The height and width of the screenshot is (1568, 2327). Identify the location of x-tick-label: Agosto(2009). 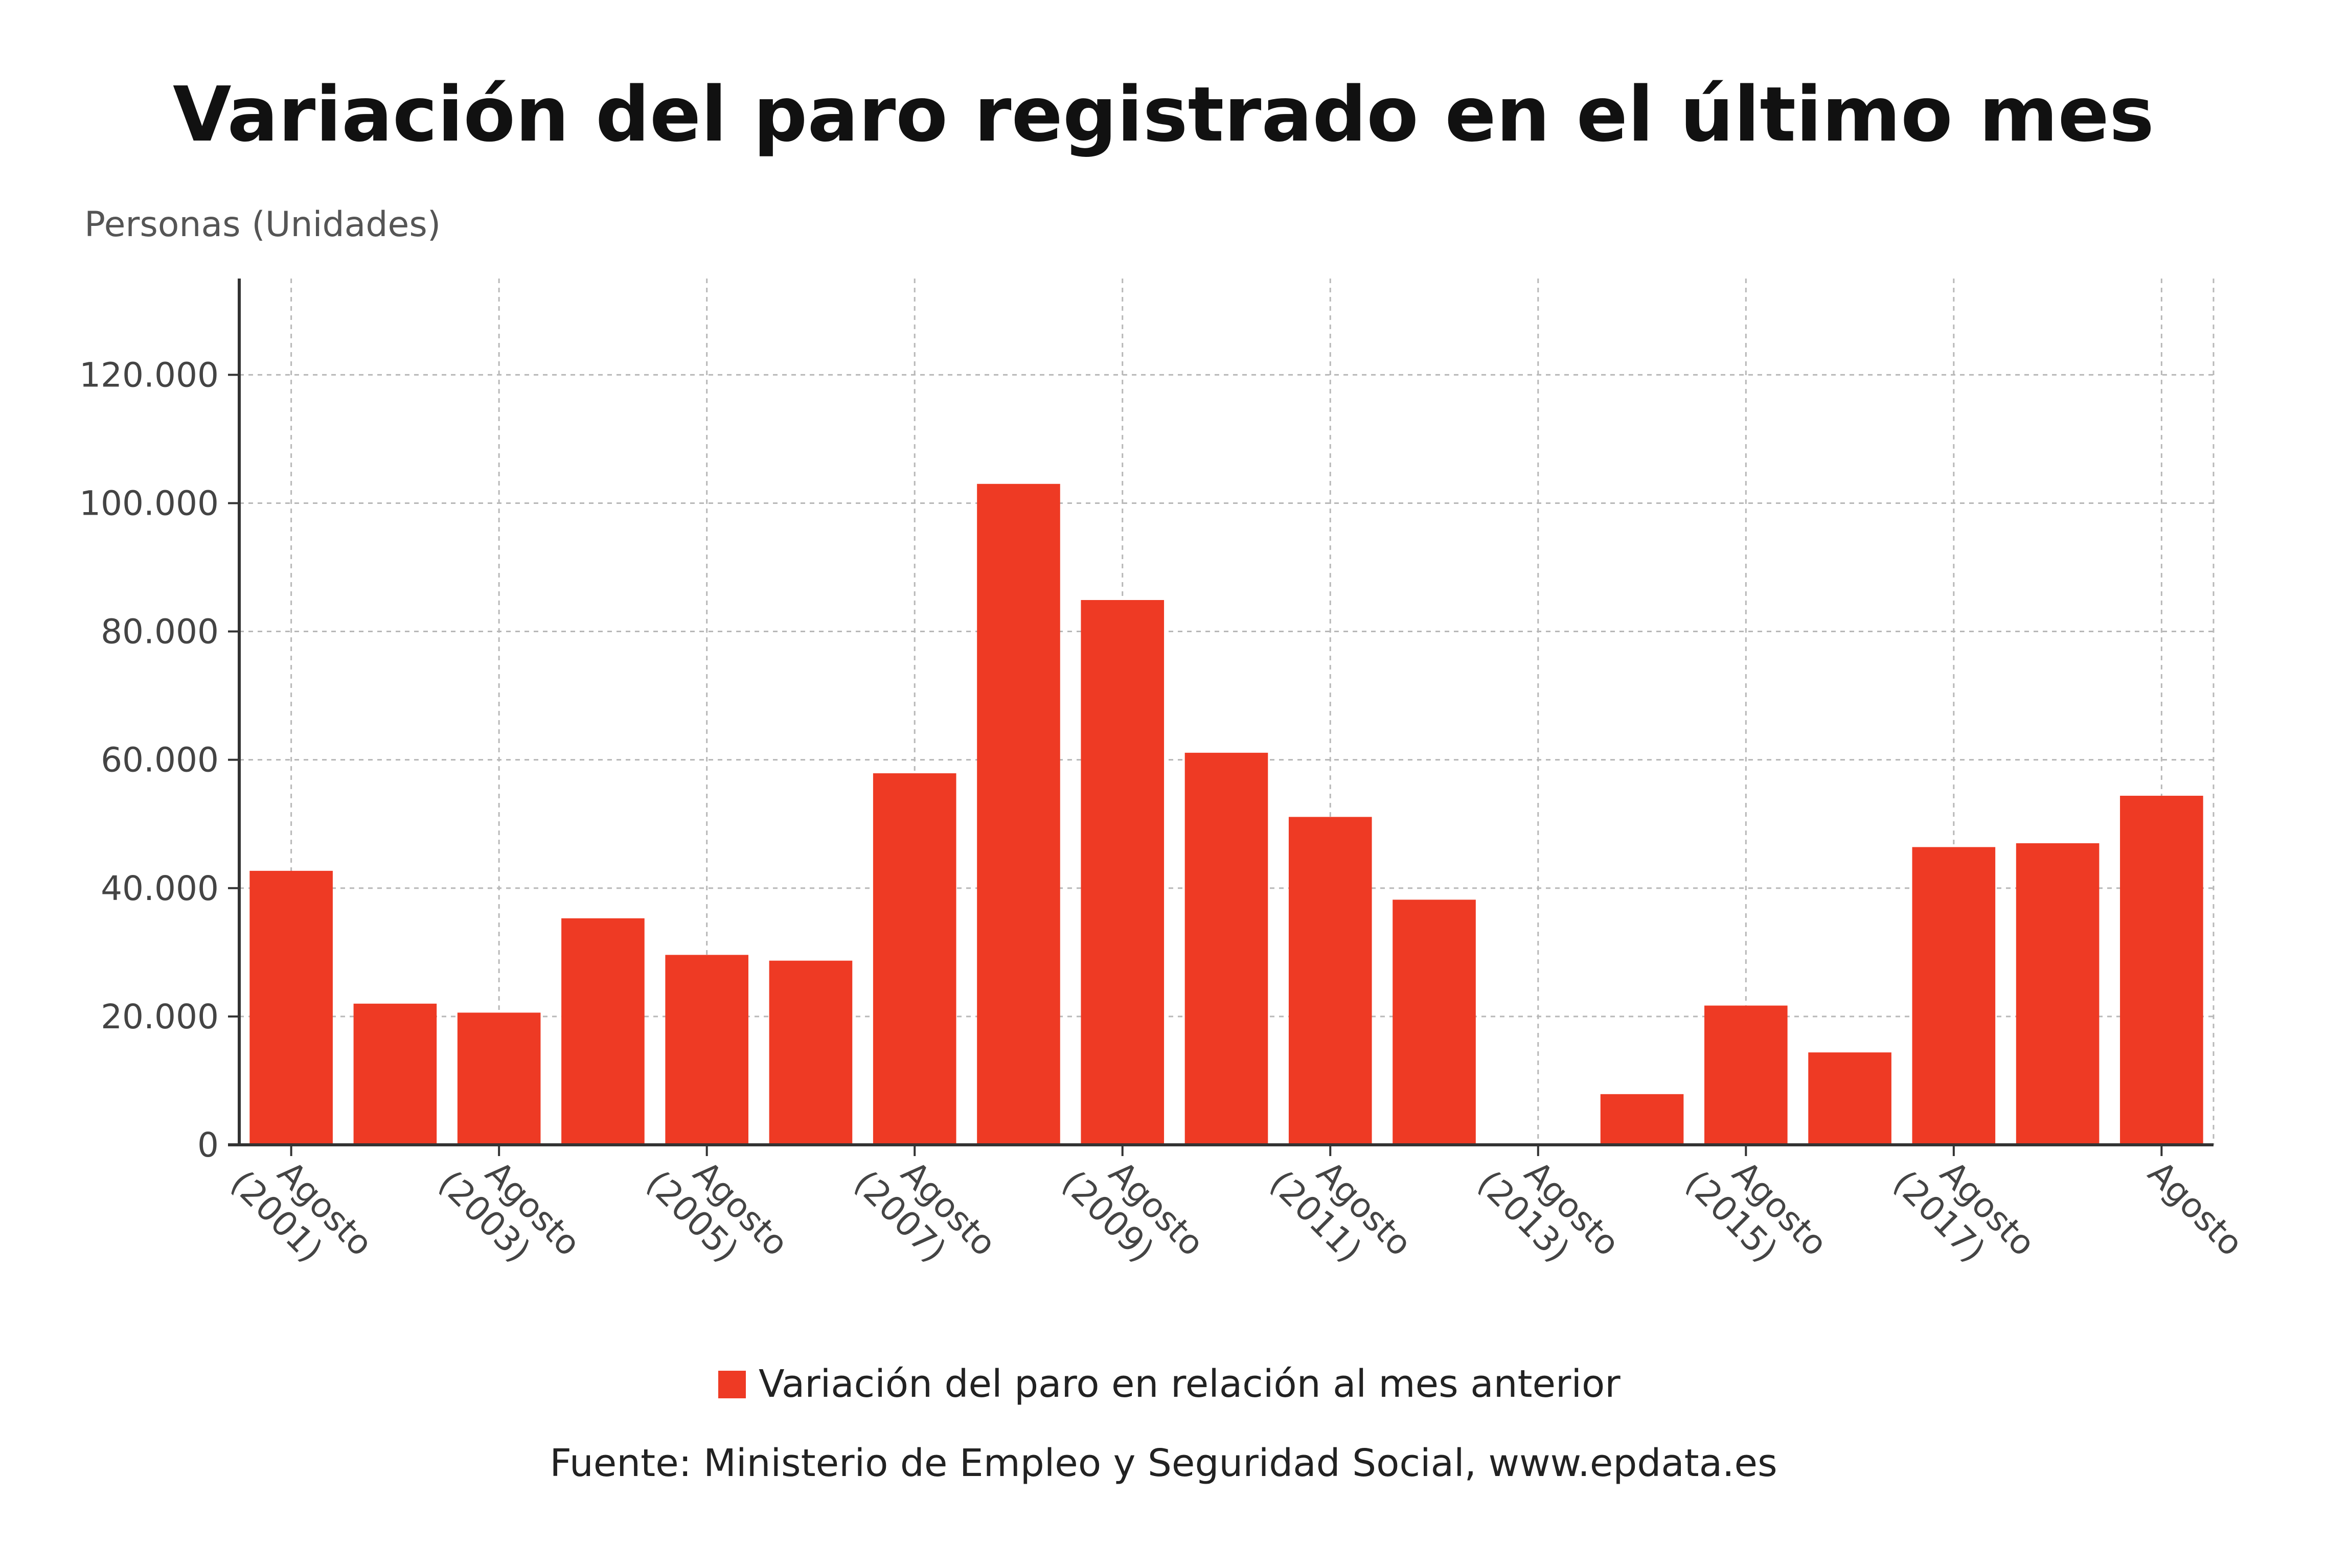
(1133, 1212).